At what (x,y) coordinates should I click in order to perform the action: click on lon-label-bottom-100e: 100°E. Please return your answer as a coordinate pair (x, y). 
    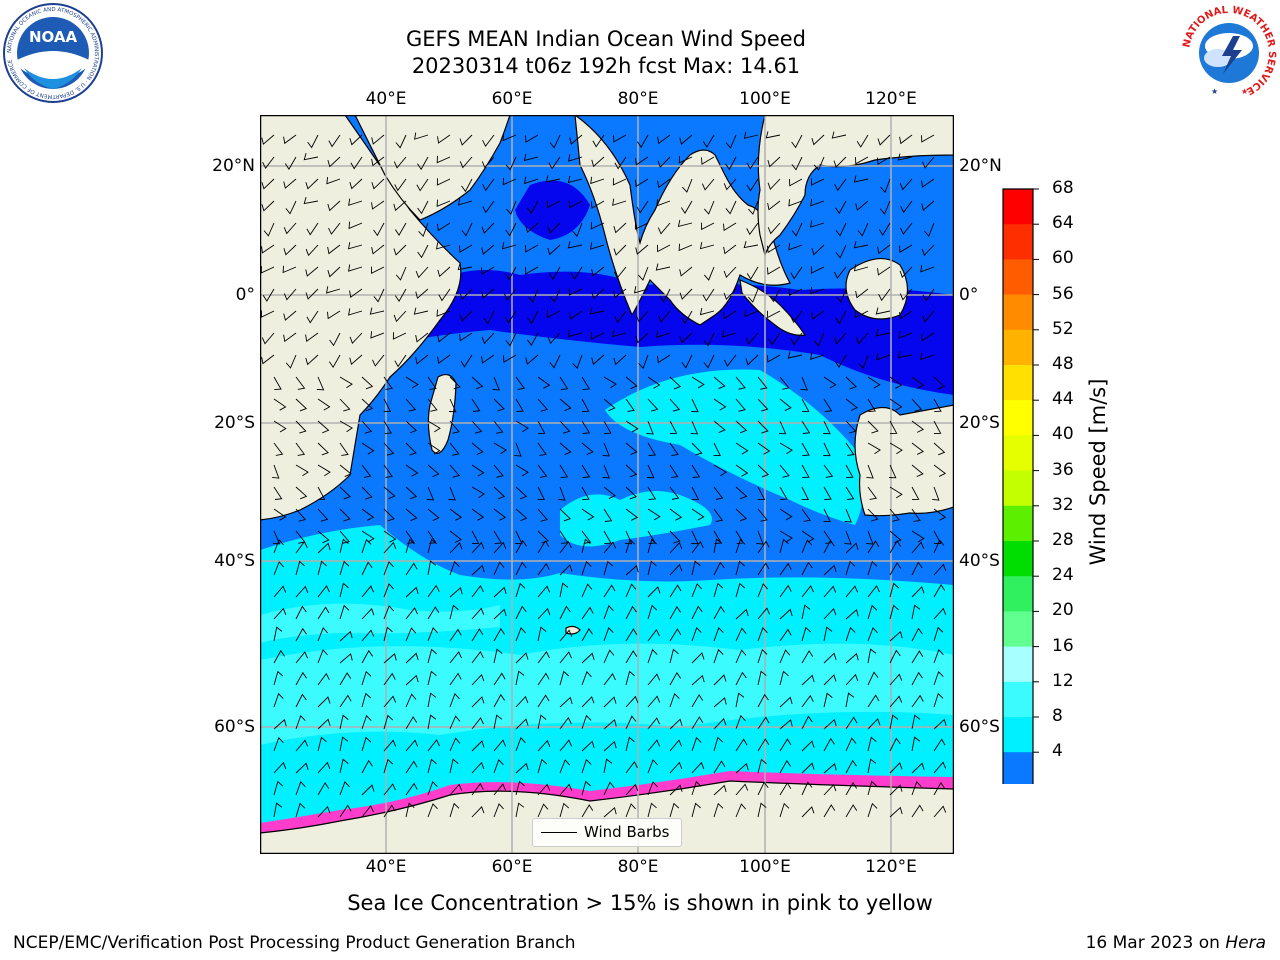
    Looking at the image, I should click on (765, 867).